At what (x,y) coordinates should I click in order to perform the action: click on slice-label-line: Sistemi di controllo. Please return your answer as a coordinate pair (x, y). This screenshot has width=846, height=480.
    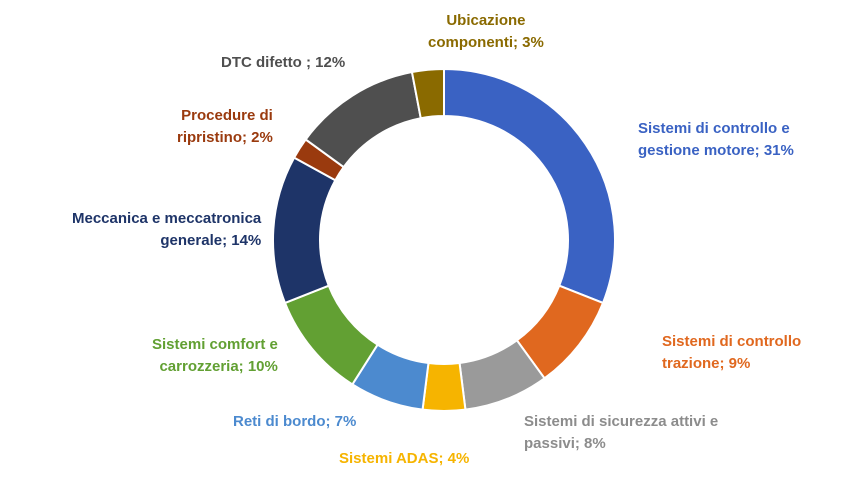
    Looking at the image, I should click on (732, 341).